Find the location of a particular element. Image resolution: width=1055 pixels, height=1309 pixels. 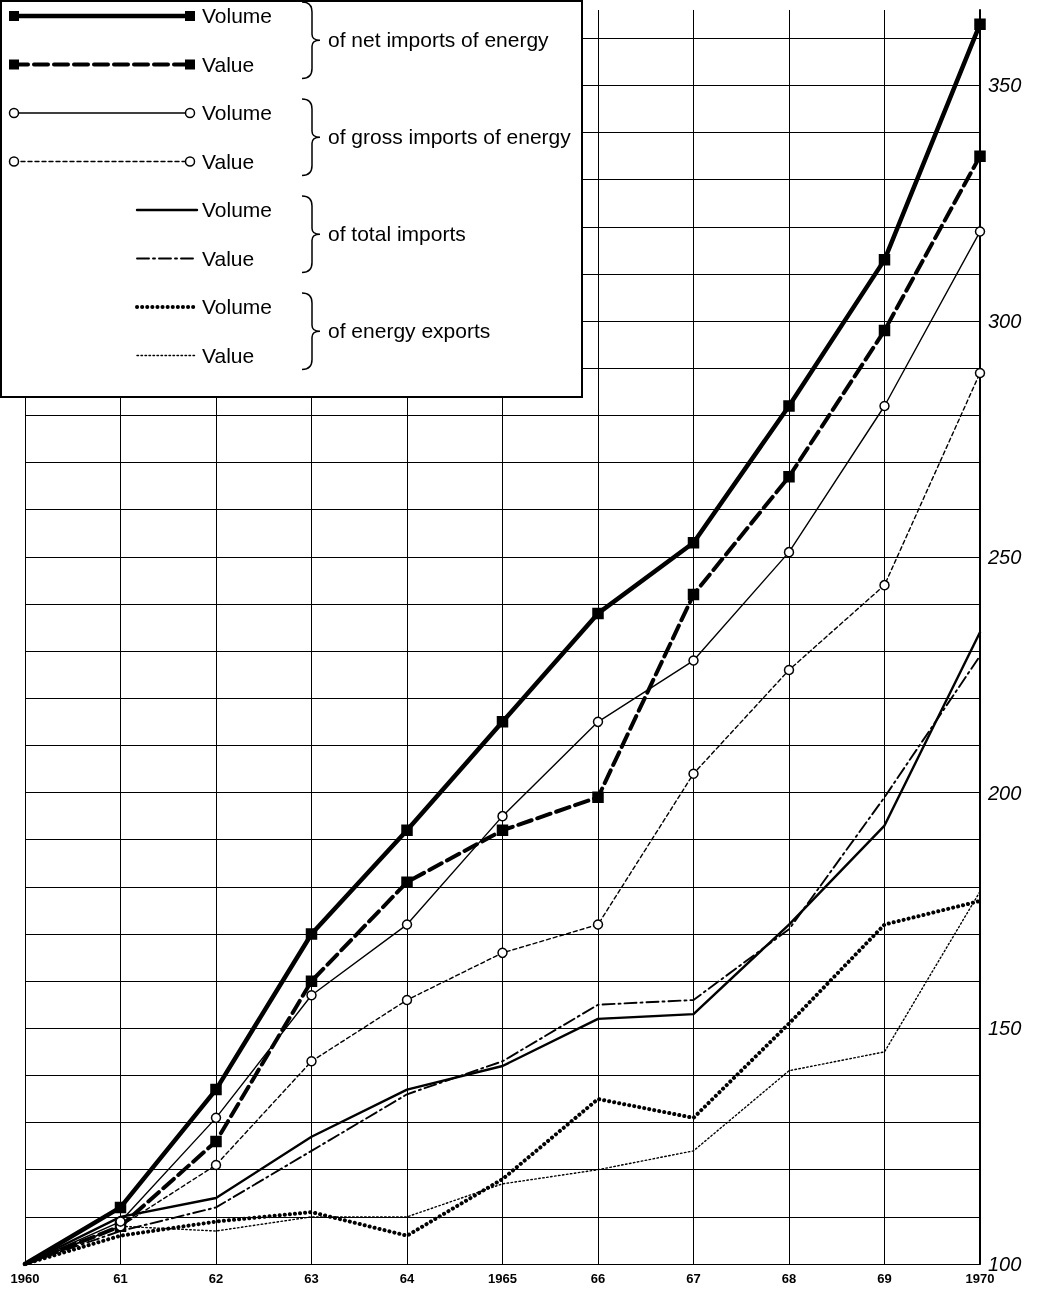

annotation: of total imports is located at coordinates (397, 234).